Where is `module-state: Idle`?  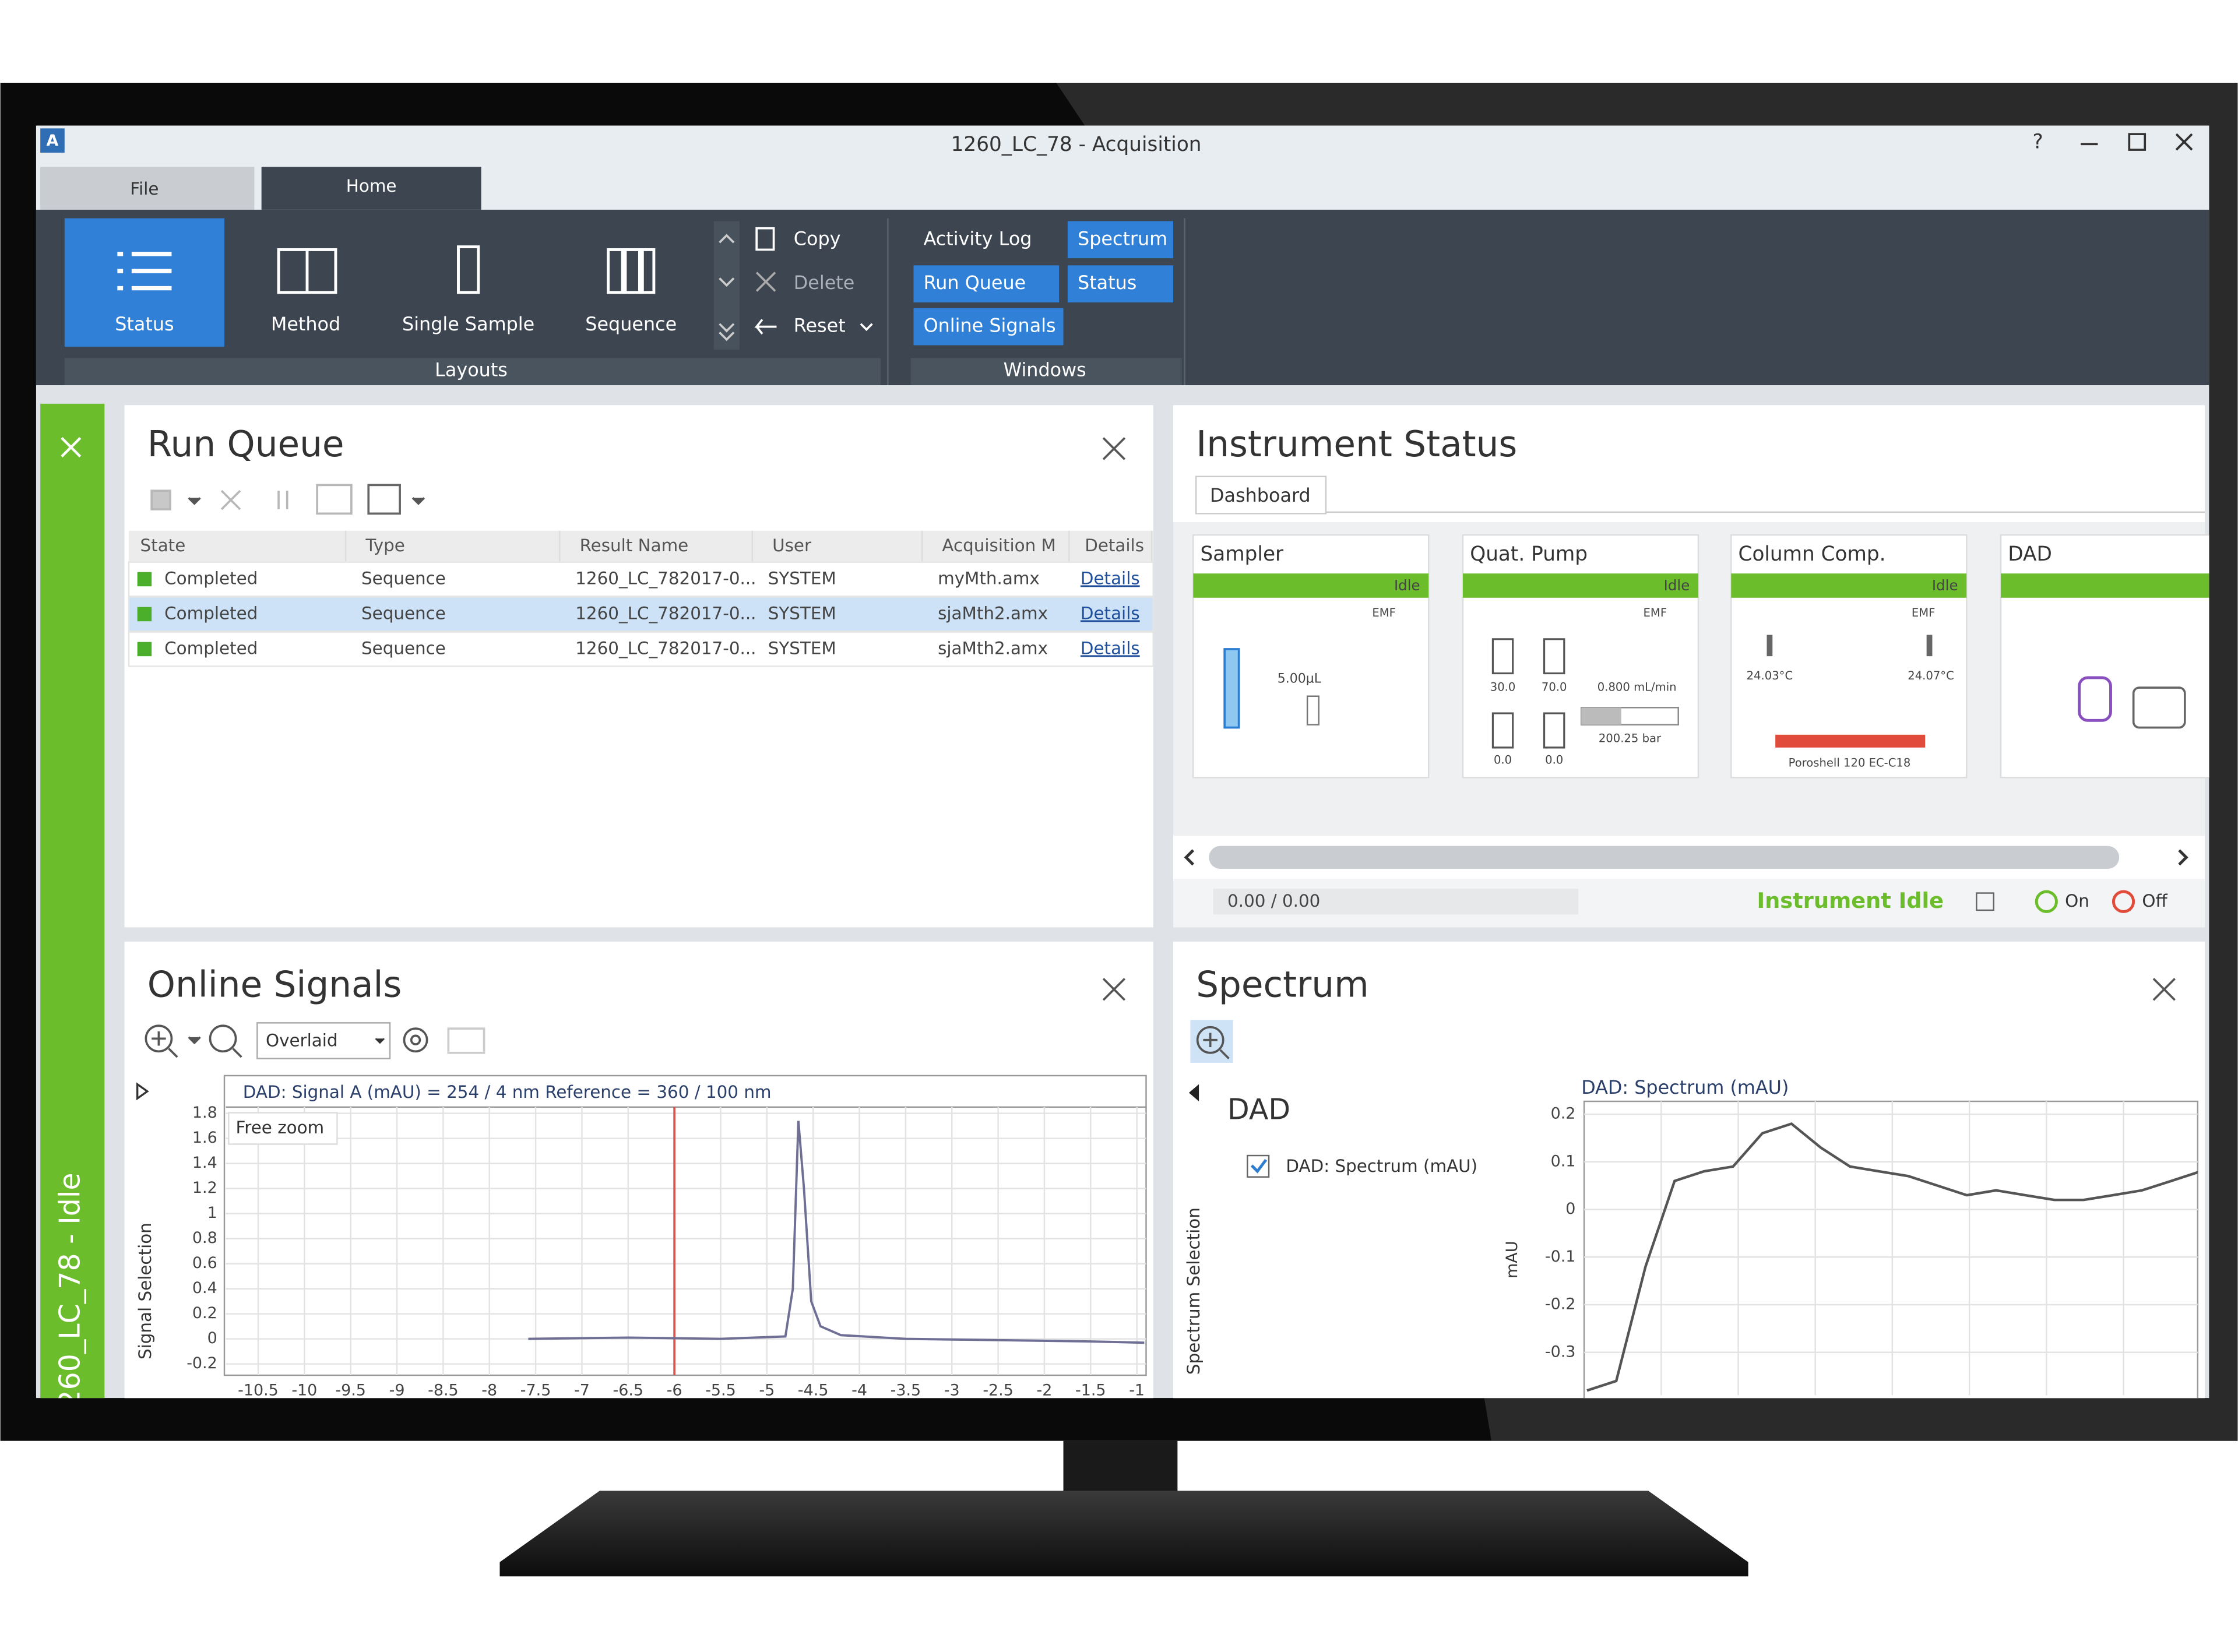
module-state: Idle is located at coordinates (1945, 585).